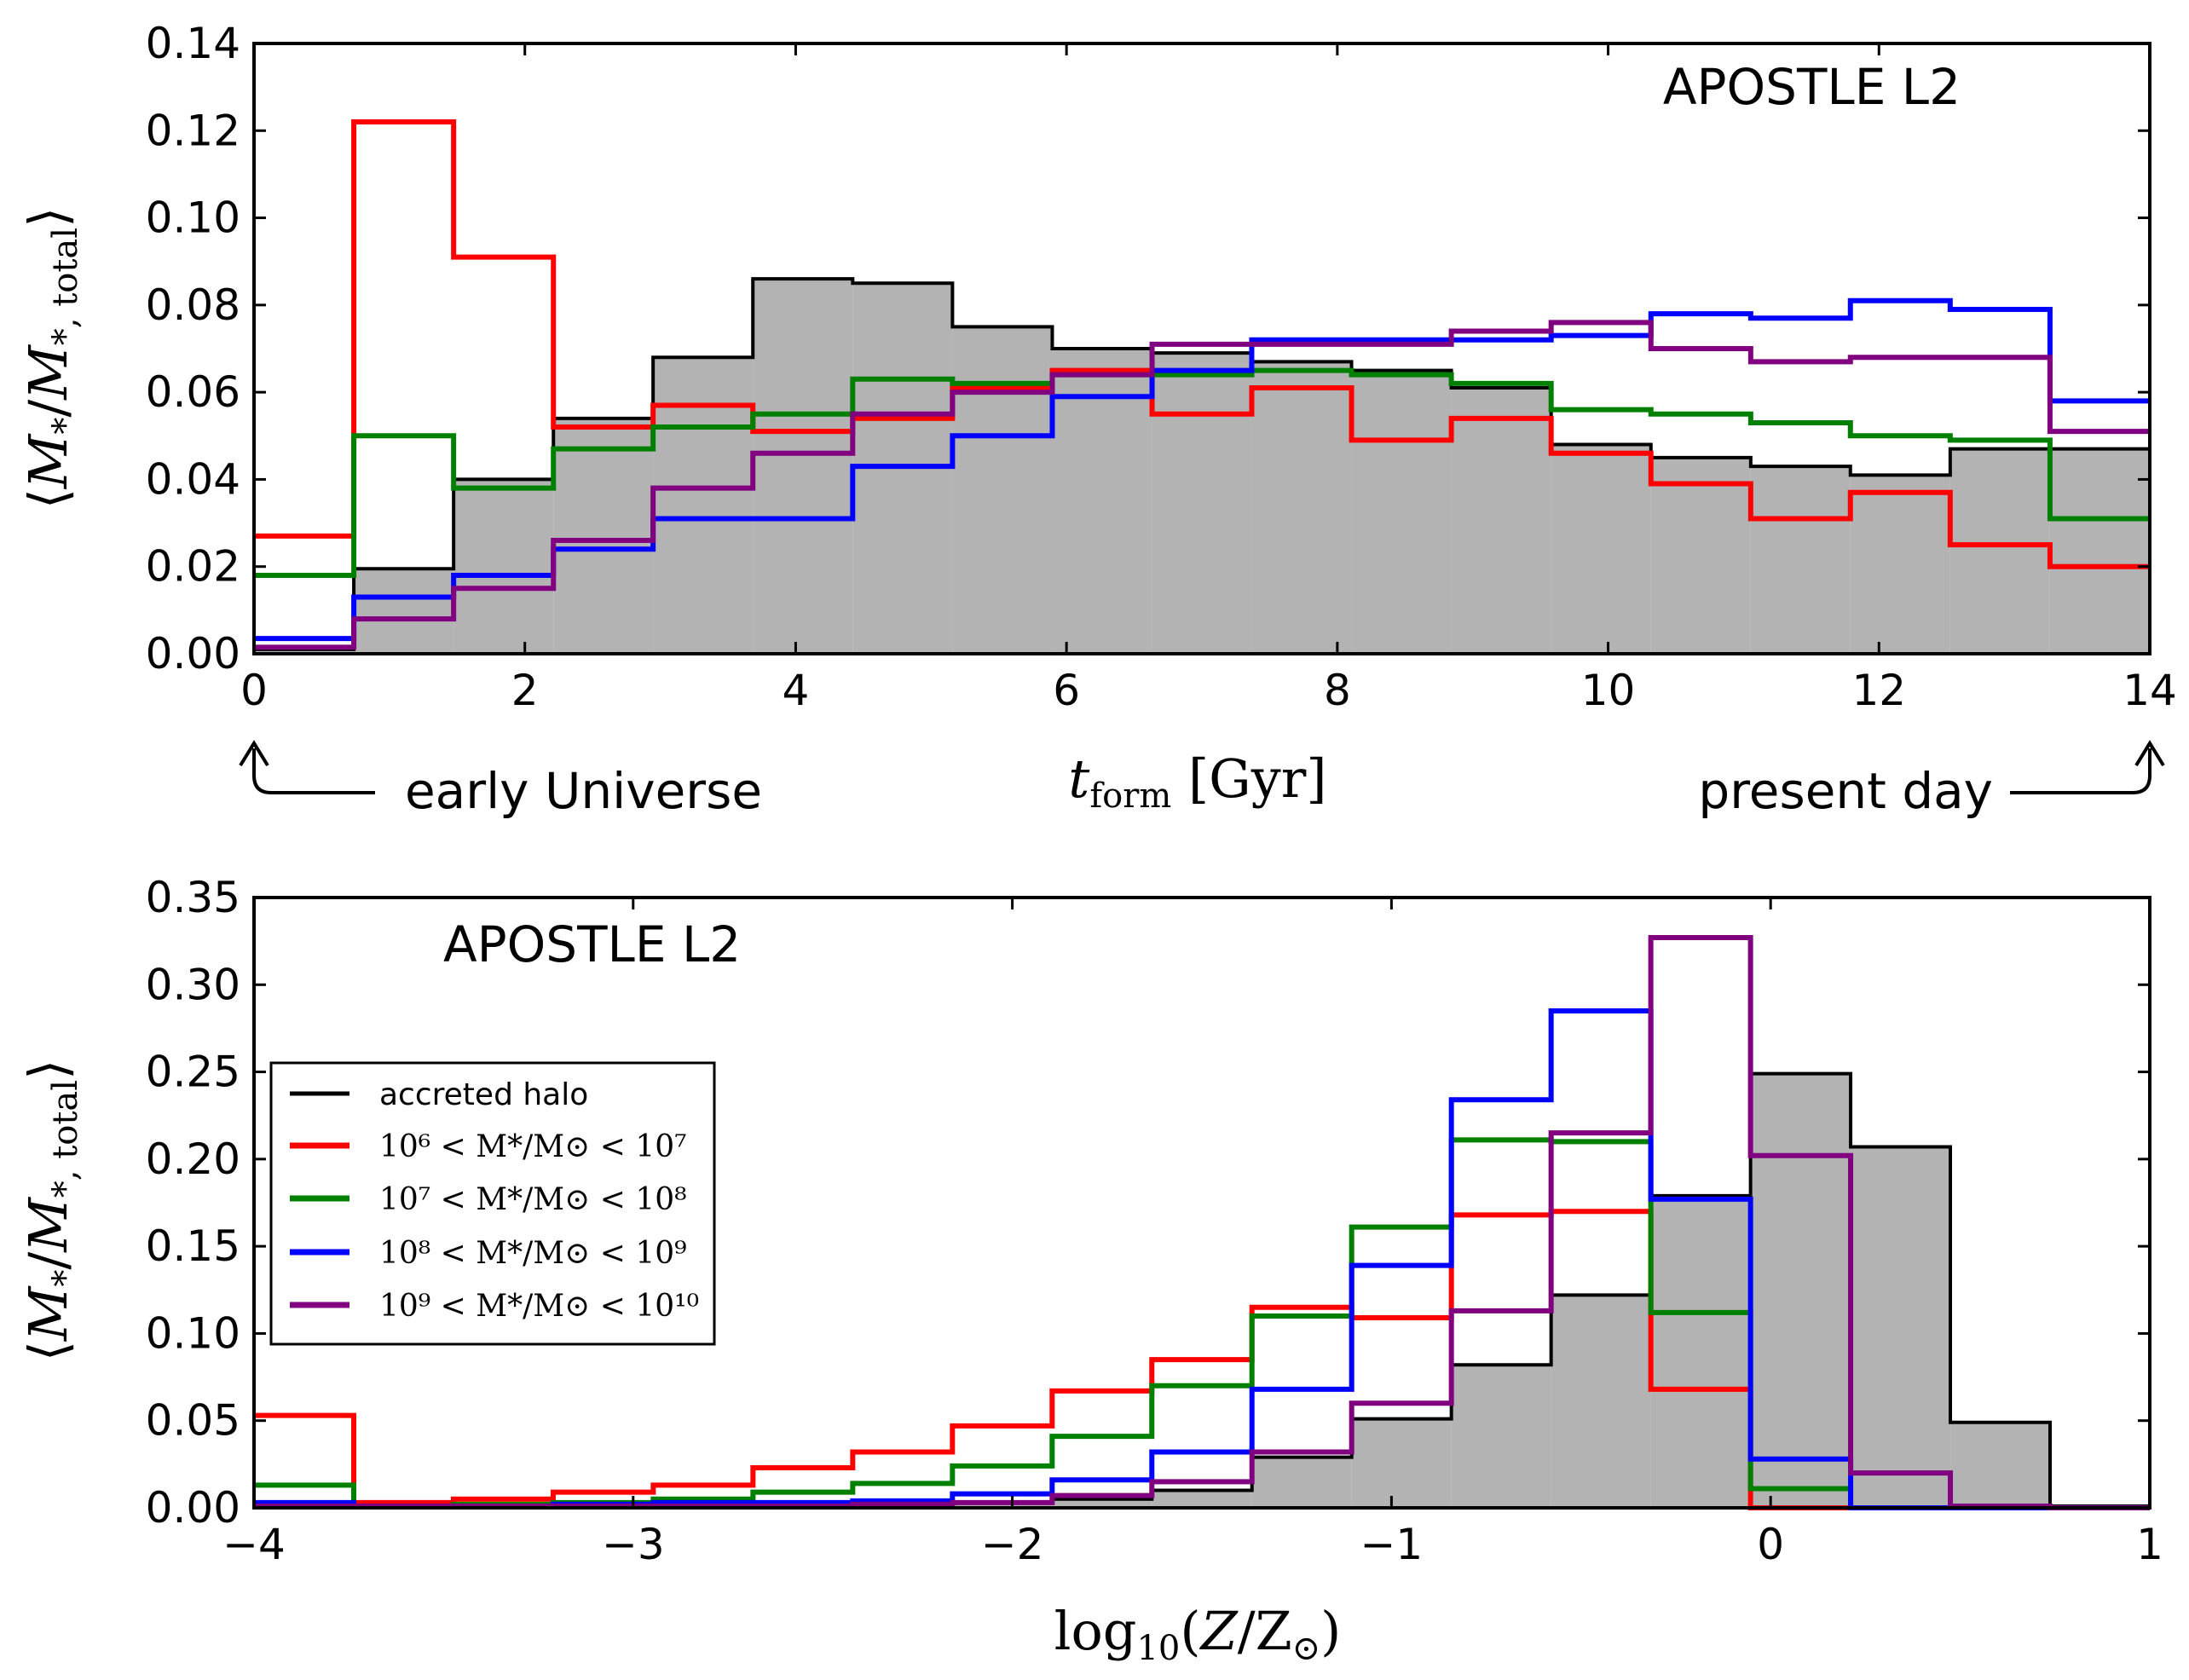 The image size is (2189, 1680). Describe the element at coordinates (1878, 690) in the screenshot. I see `top-xtick-label-6: 12` at that location.